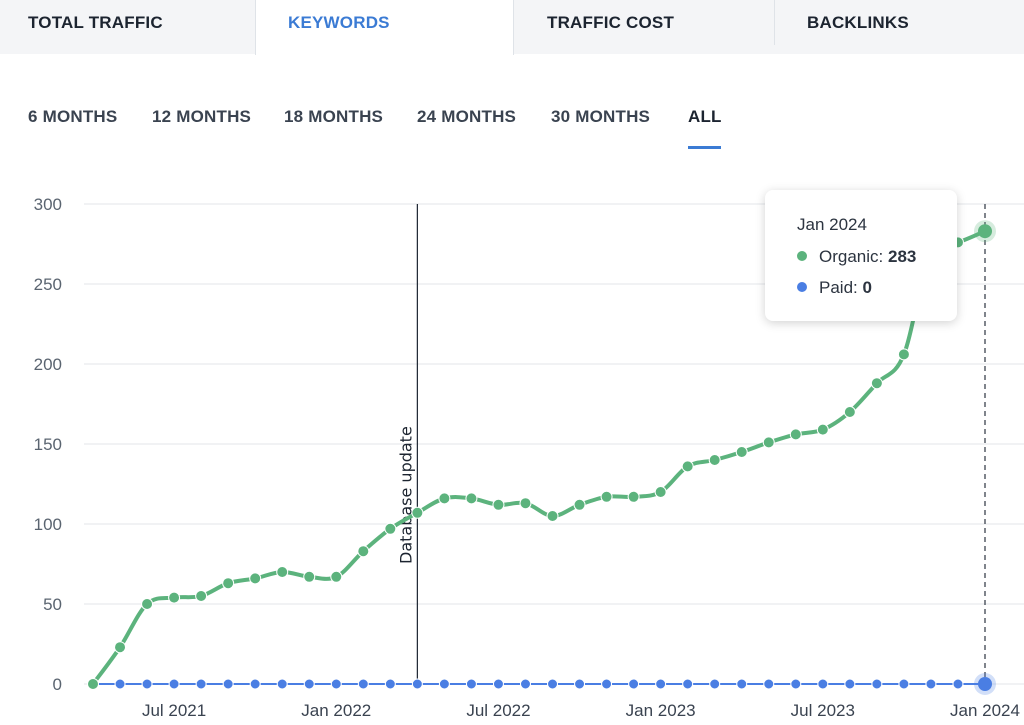 Image resolution: width=1024 pixels, height=725 pixels. What do you see at coordinates (838, 287) in the screenshot?
I see `tooltip-paid-label: Paid:` at bounding box center [838, 287].